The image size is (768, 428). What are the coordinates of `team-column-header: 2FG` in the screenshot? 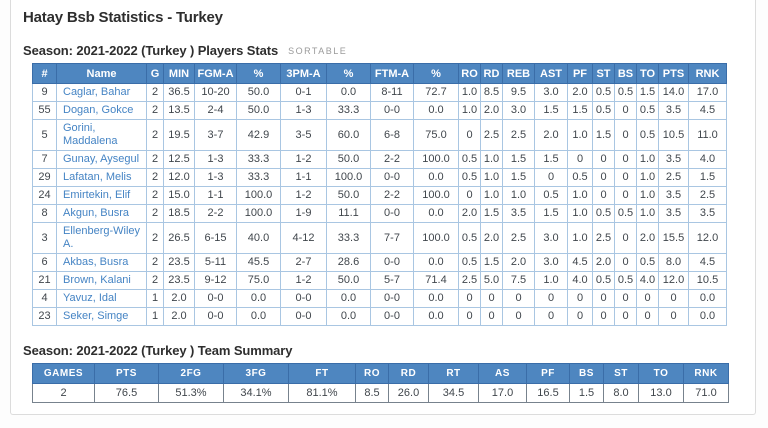 It's located at (191, 373).